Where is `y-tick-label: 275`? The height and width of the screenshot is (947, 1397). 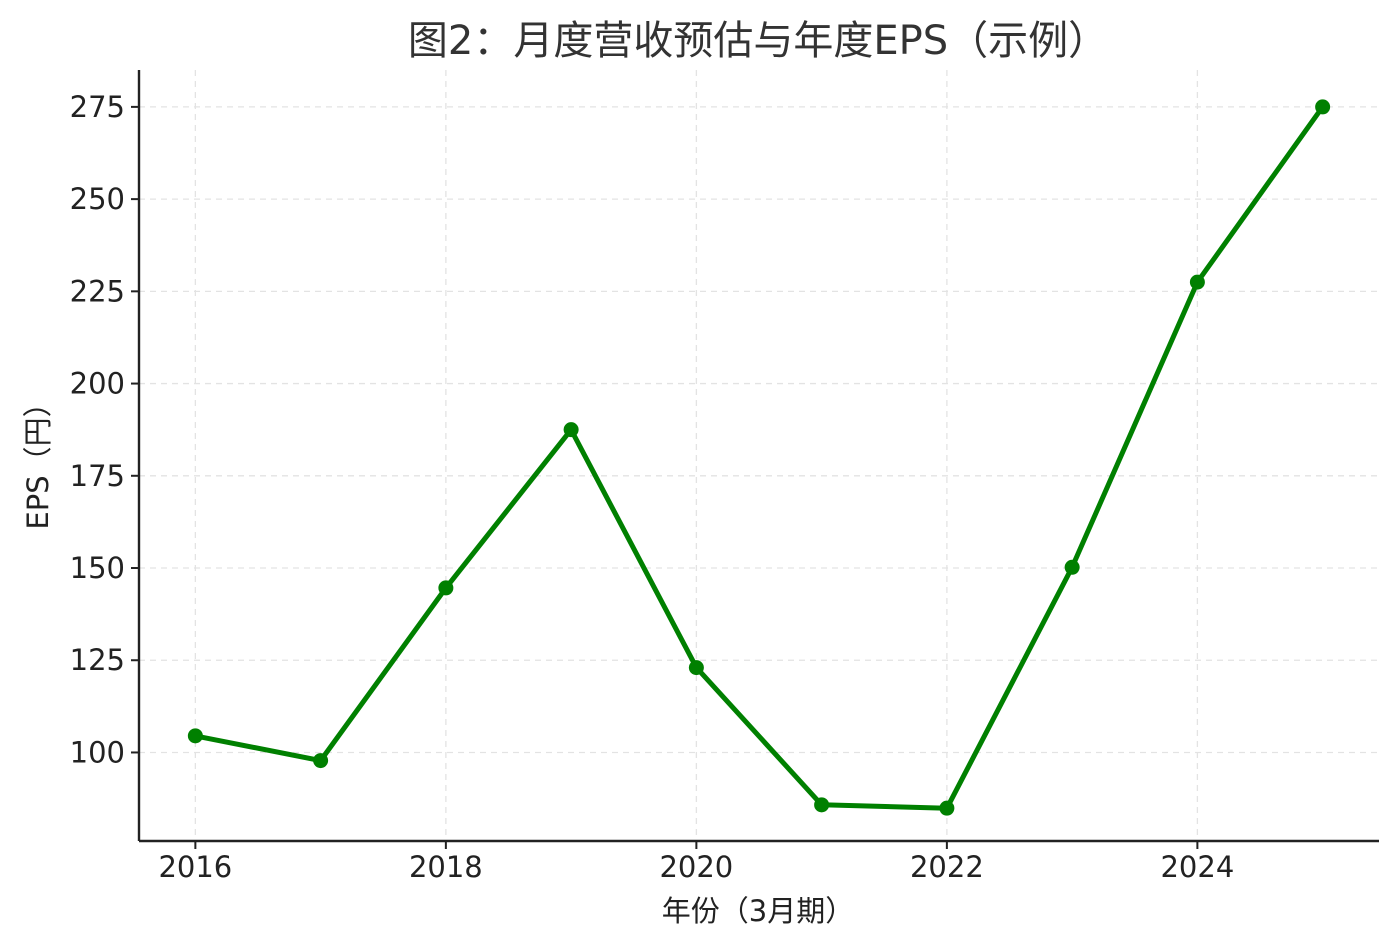
y-tick-label: 275 is located at coordinates (97, 107).